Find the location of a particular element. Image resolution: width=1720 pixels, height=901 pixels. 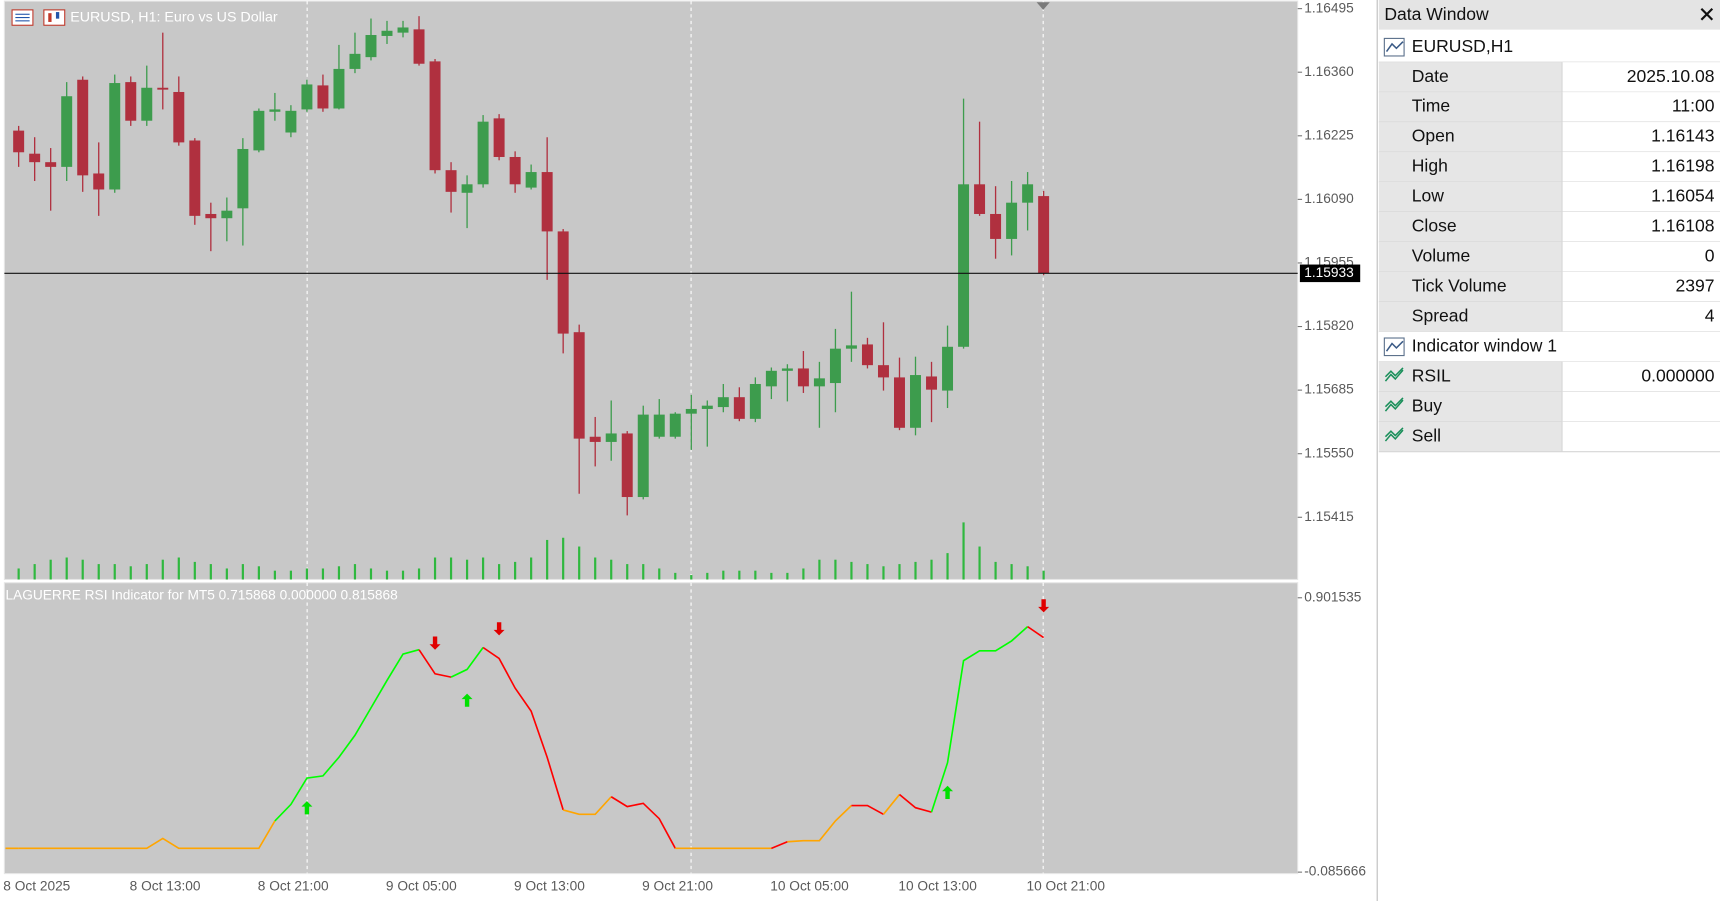

y-tick-label: 1.15685 is located at coordinates (1329, 389).